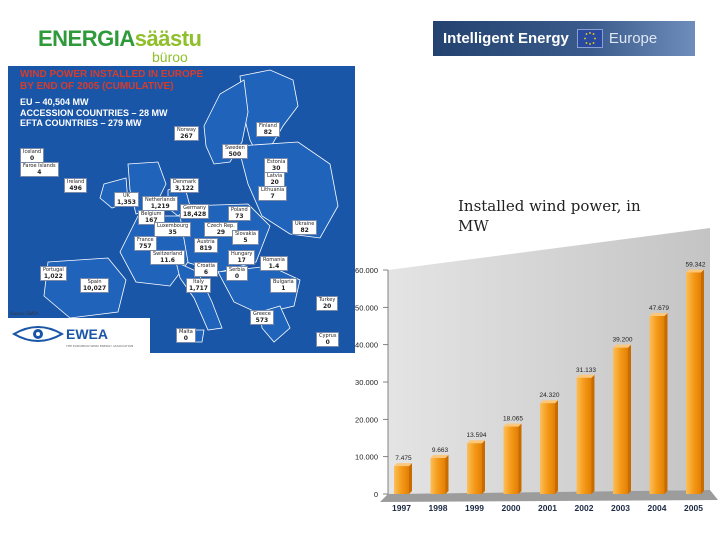  Describe the element at coordinates (186, 130) in the screenshot. I see `country-name: Norway` at that location.